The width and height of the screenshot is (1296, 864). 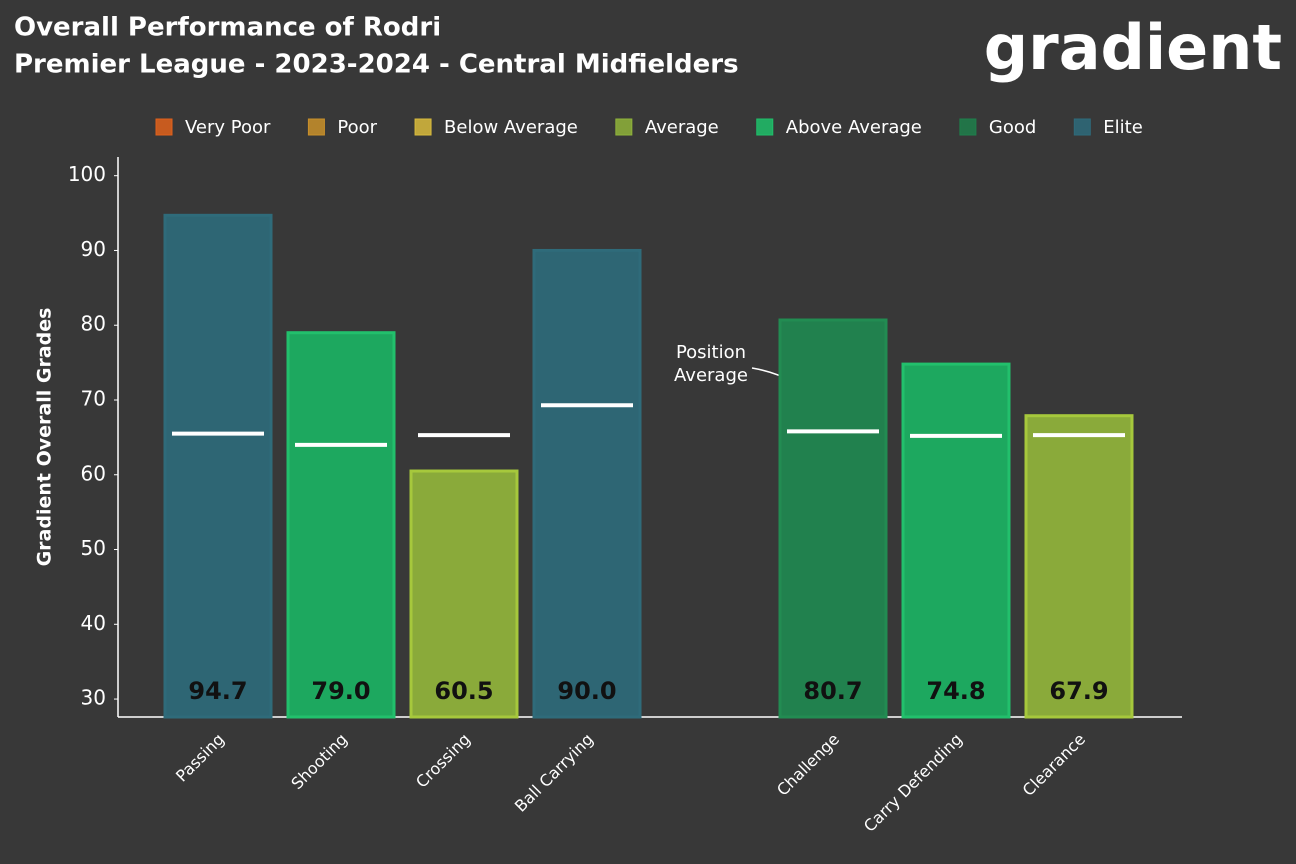 What do you see at coordinates (832, 691) in the screenshot?
I see `value-label: 80.7` at bounding box center [832, 691].